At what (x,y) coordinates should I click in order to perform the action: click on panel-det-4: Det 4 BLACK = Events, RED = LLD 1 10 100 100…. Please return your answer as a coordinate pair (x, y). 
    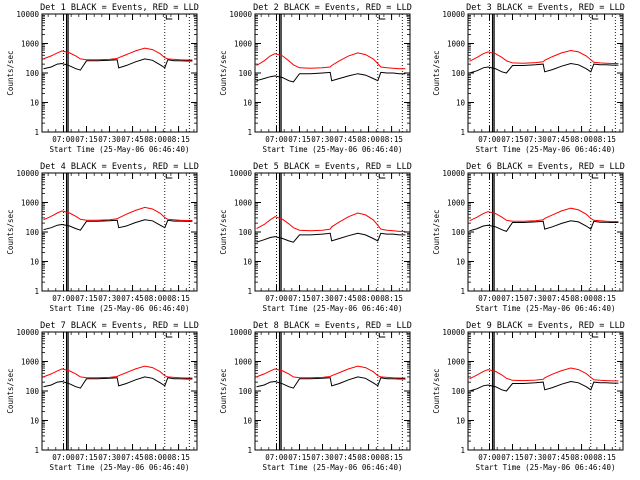
    Looking at the image, I should click on (102, 237).